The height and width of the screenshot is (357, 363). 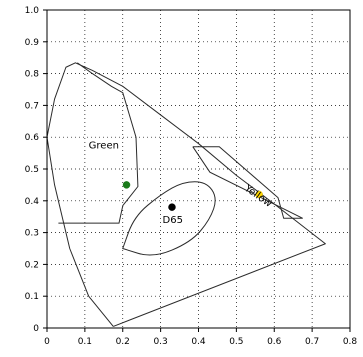 I want to click on y-tick-label: 0.7, so click(x=32, y=106).